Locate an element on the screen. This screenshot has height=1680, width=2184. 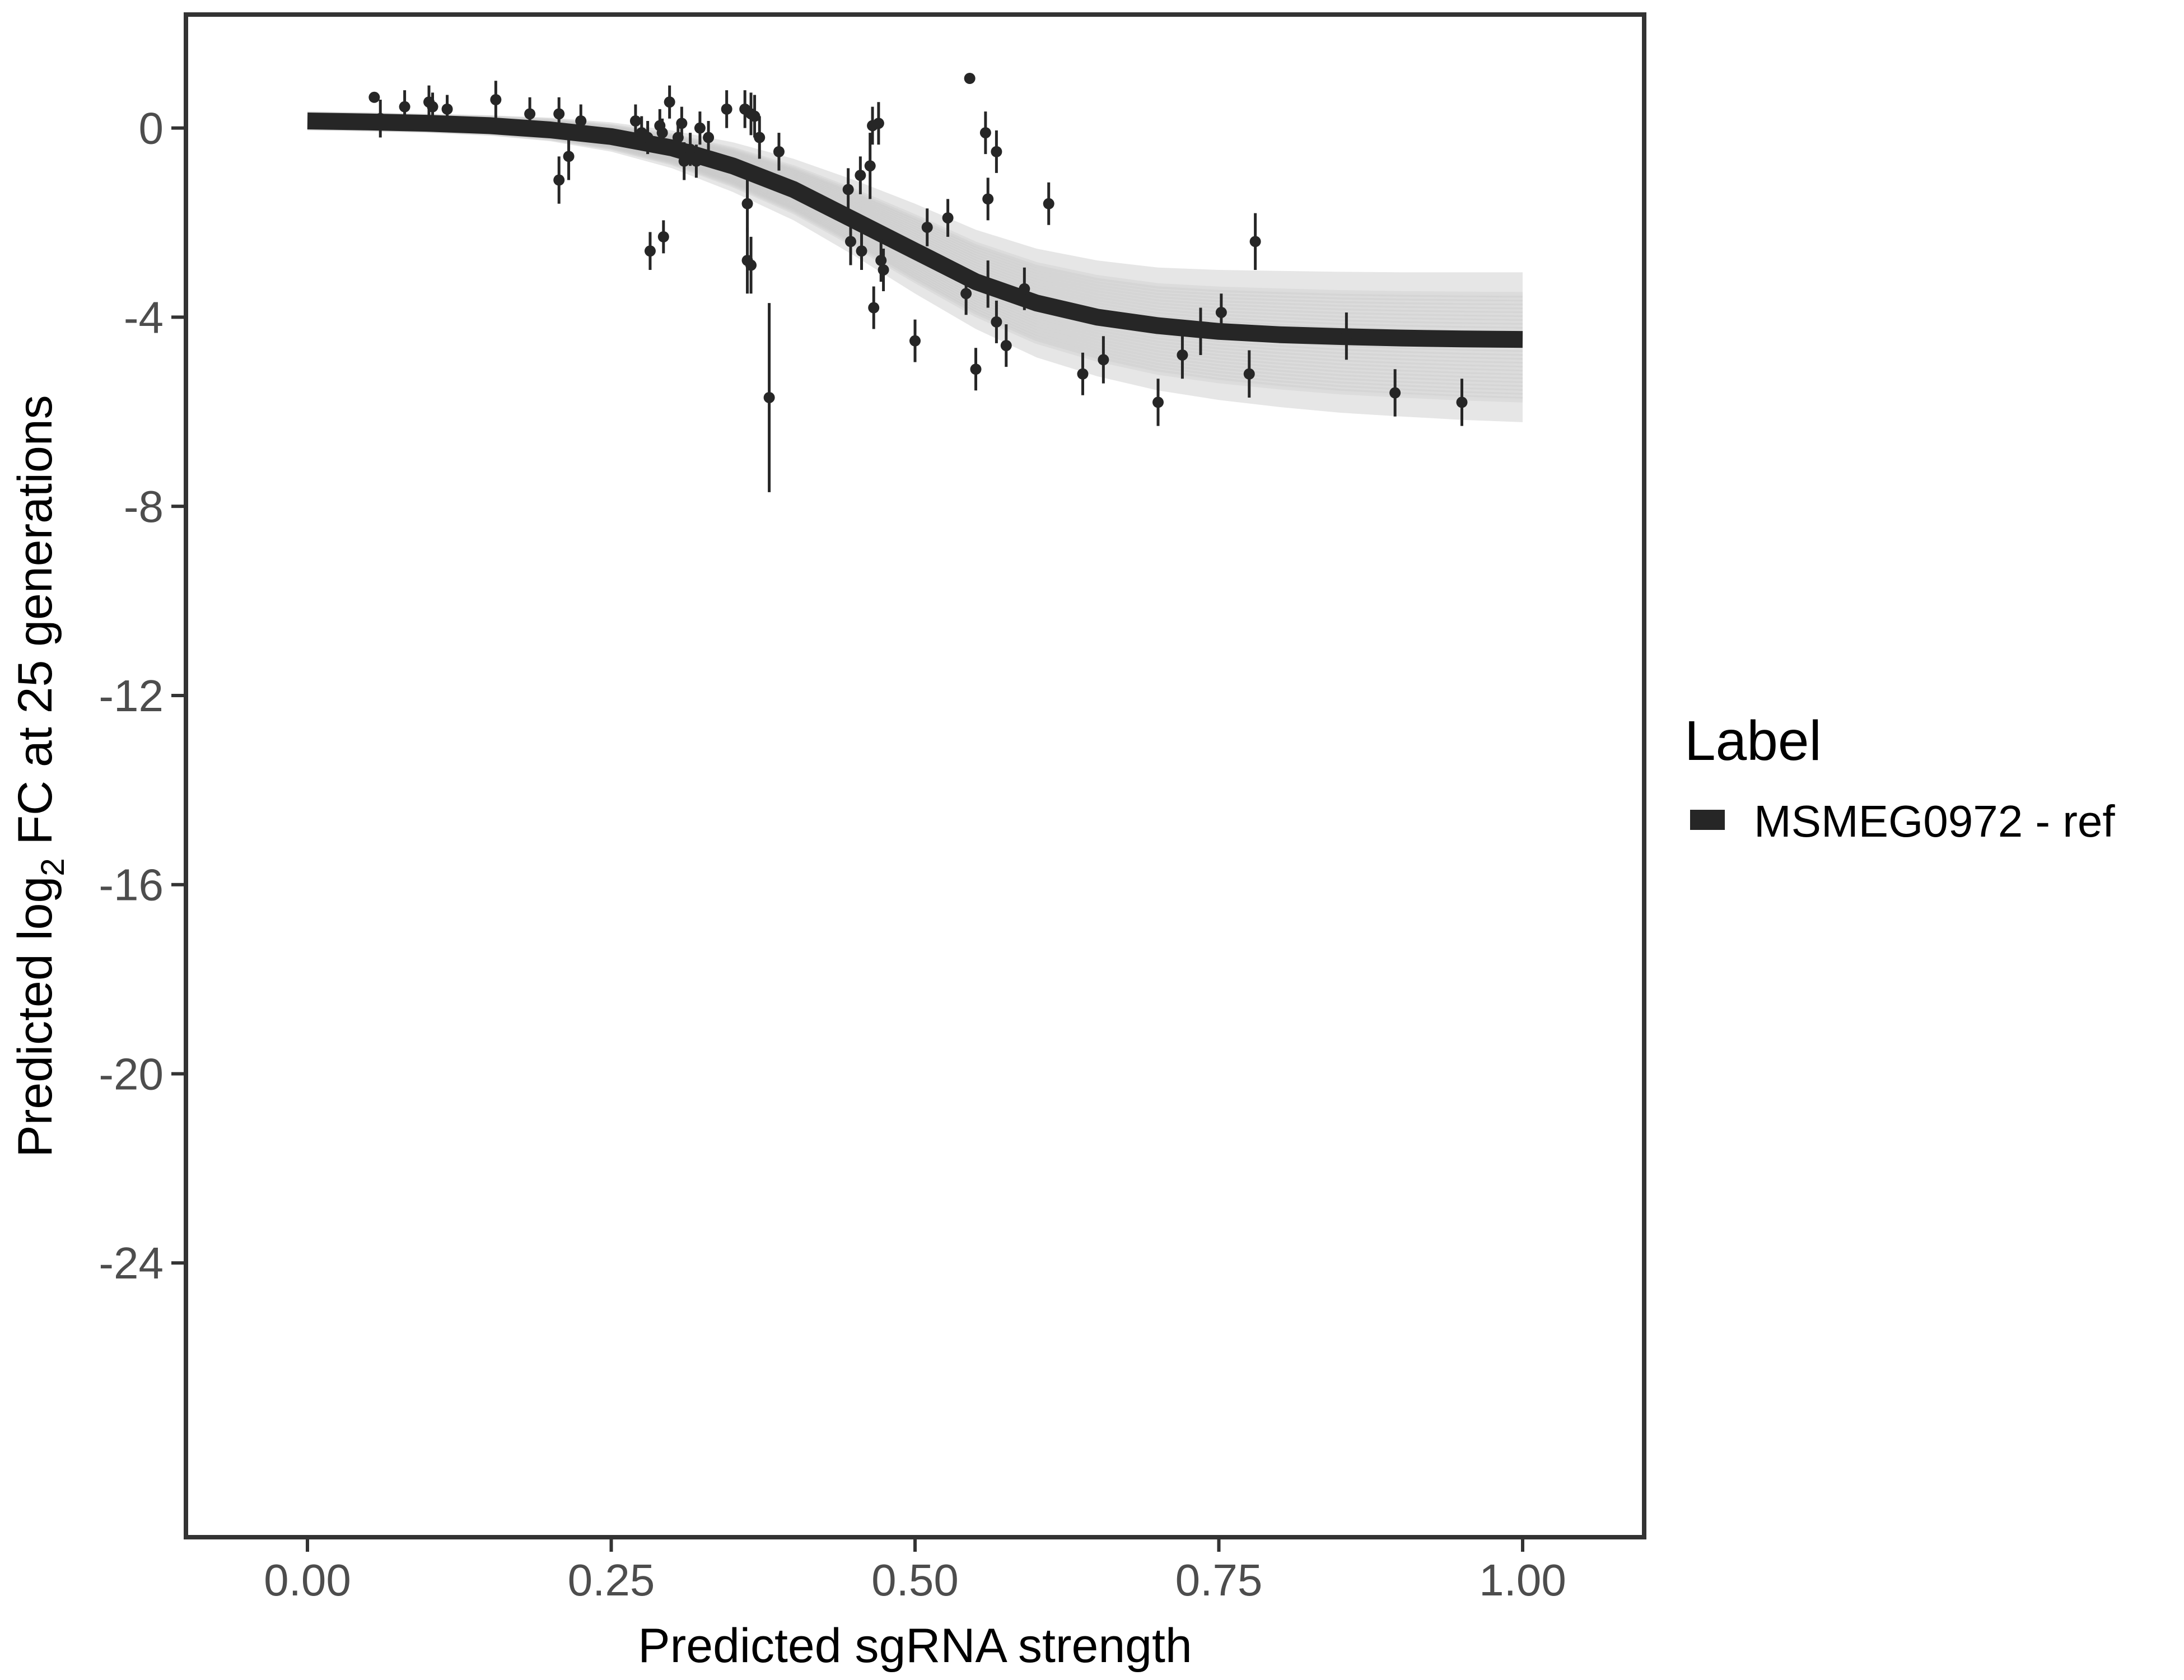
y-tick-label: -16 is located at coordinates (132, 885).